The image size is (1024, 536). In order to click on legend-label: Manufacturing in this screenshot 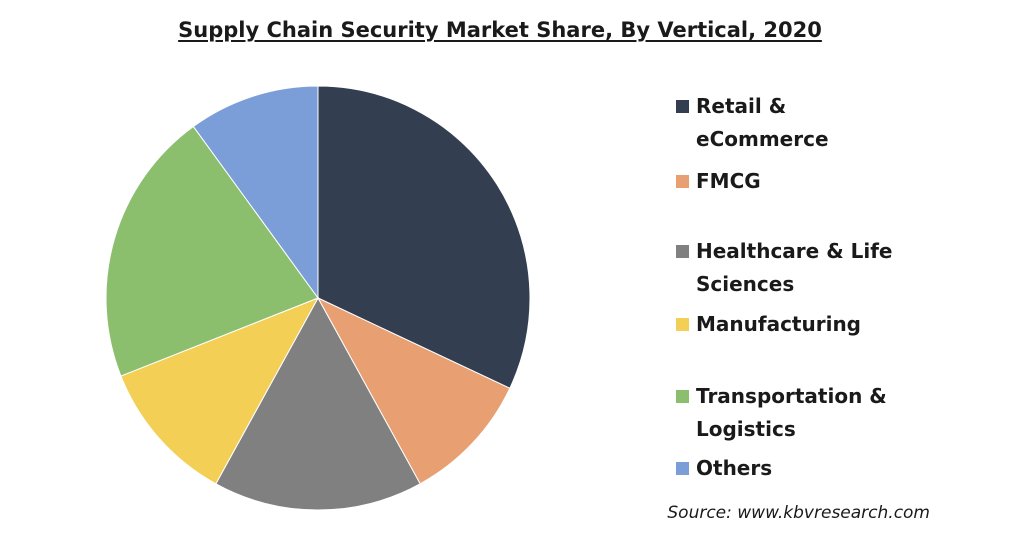, I will do `click(778, 324)`.